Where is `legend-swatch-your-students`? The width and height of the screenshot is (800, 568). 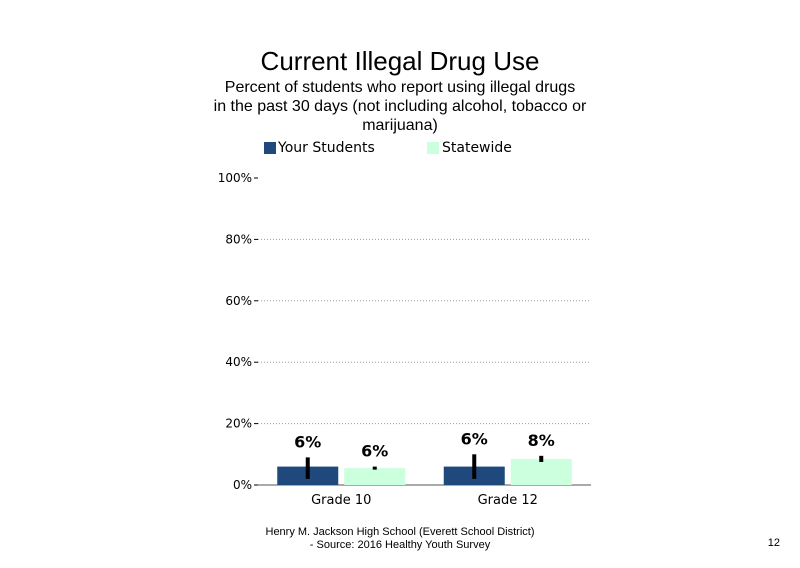
legend-swatch-your-students is located at coordinates (270, 148).